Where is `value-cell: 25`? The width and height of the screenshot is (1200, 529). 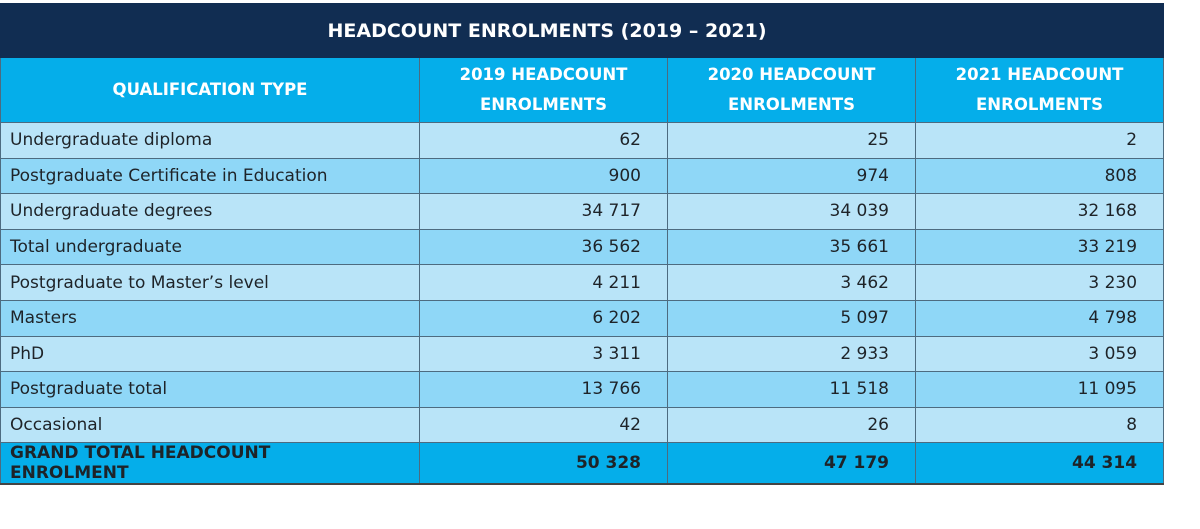 value-cell: 25 is located at coordinates (791, 140).